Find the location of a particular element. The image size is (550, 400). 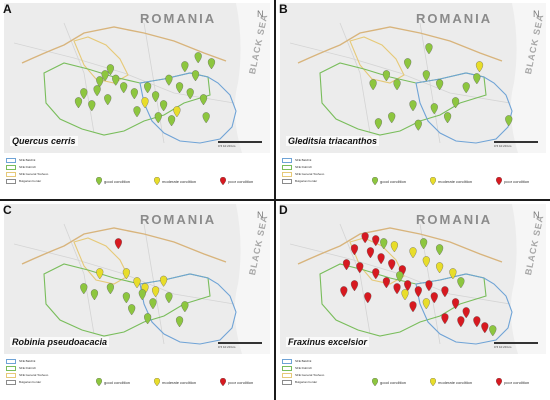

country-label: ROMANIA is located at coordinates (178, 18).